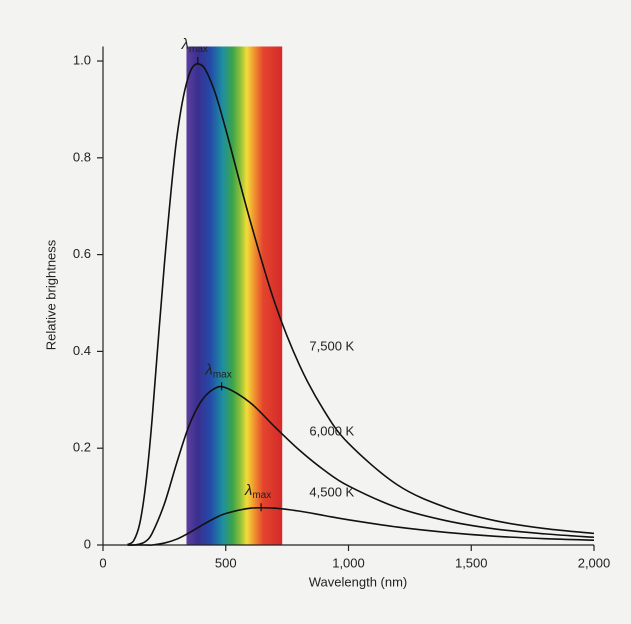  Describe the element at coordinates (82, 447) in the screenshot. I see `y-tick-label: 0.2` at that location.